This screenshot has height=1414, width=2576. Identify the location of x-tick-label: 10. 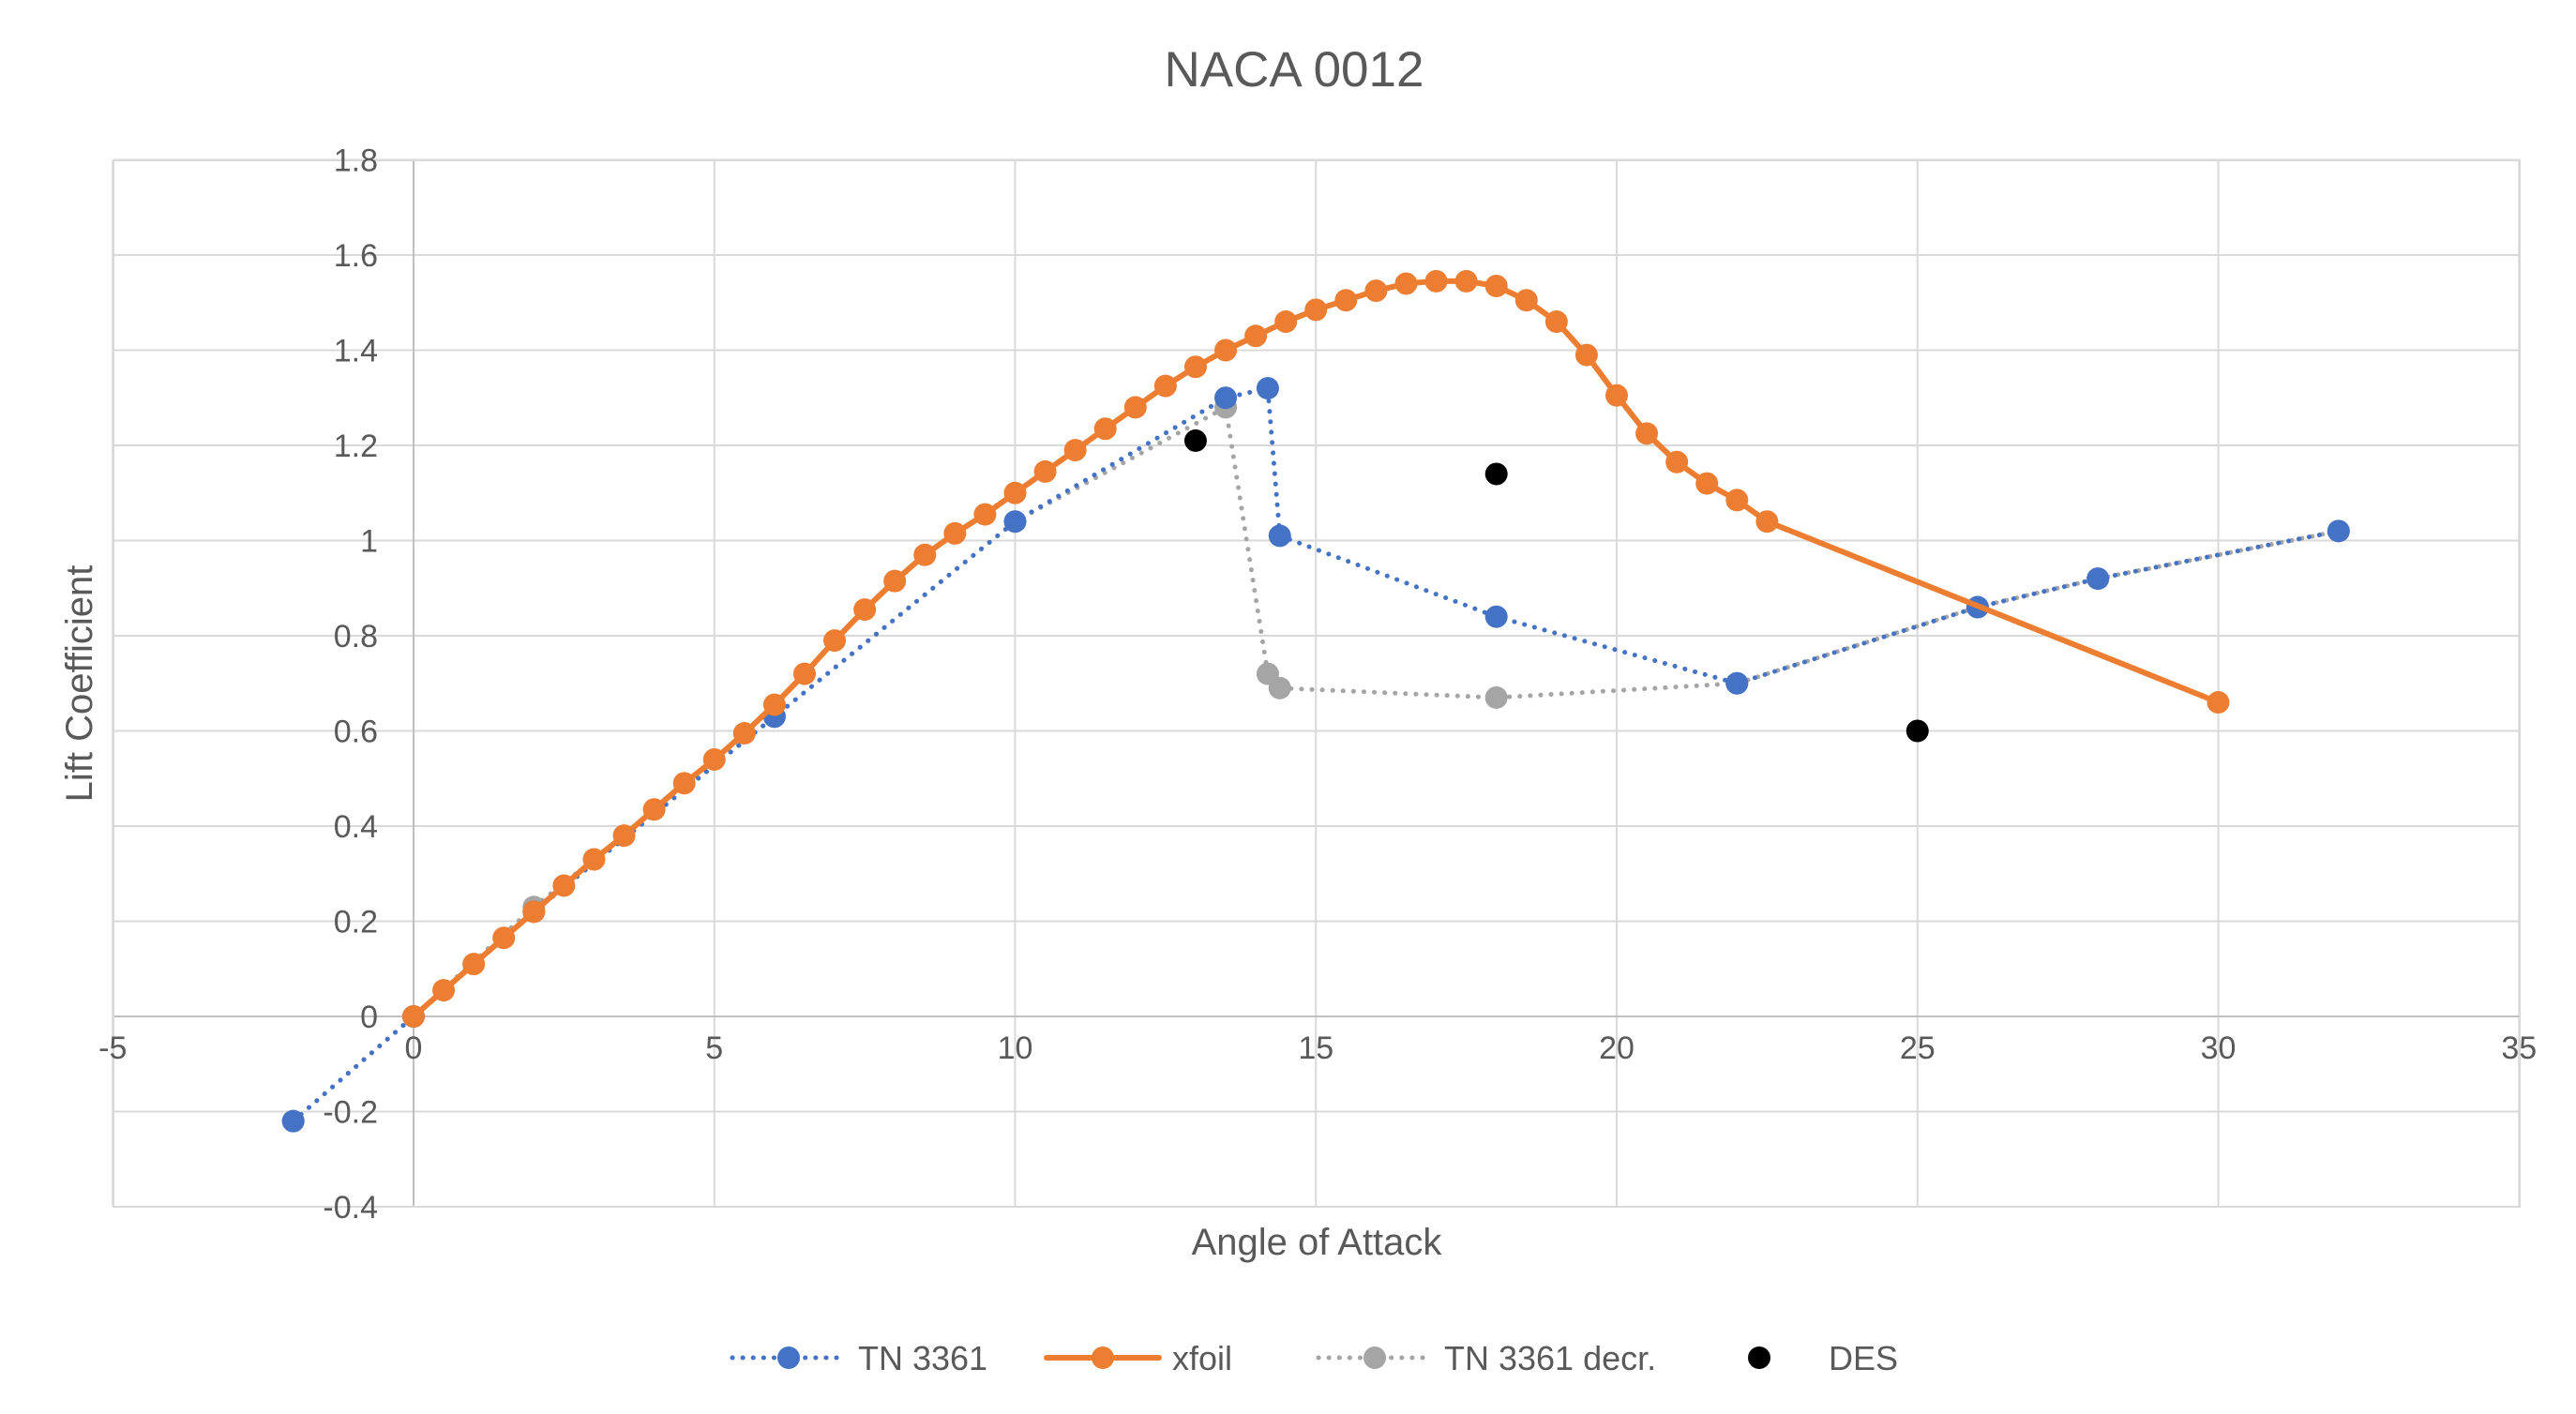
(1015, 1048).